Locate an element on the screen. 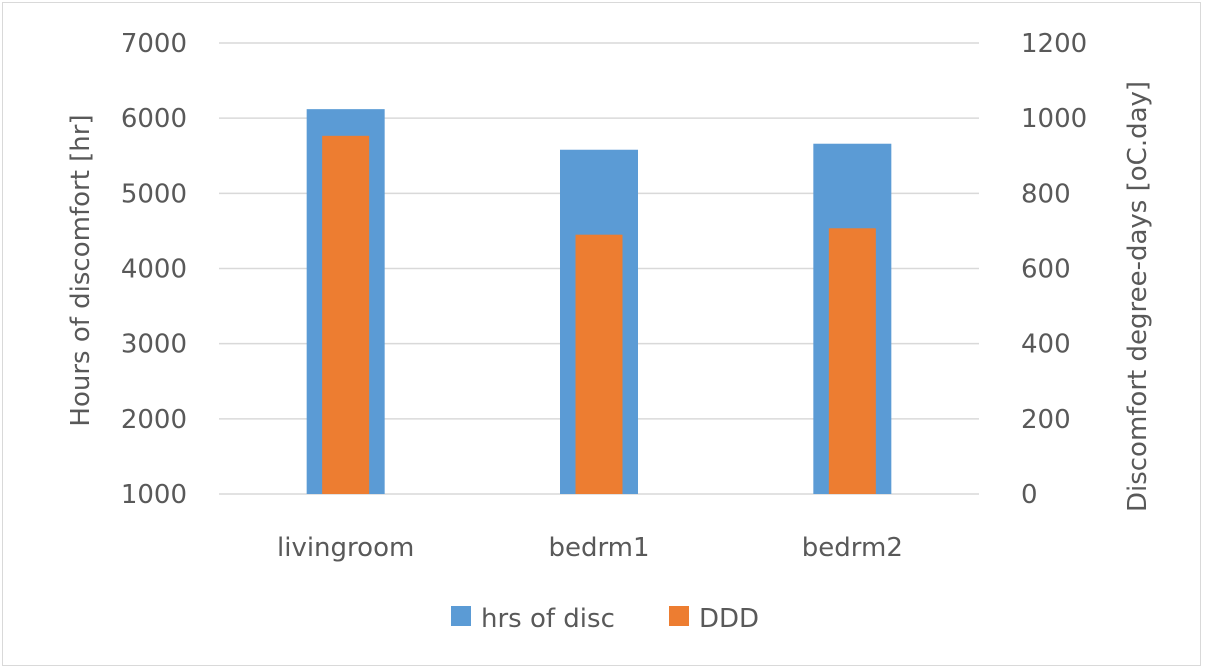 This screenshot has width=1205, height=670. bar-ddd-livingroom is located at coordinates (346, 315).